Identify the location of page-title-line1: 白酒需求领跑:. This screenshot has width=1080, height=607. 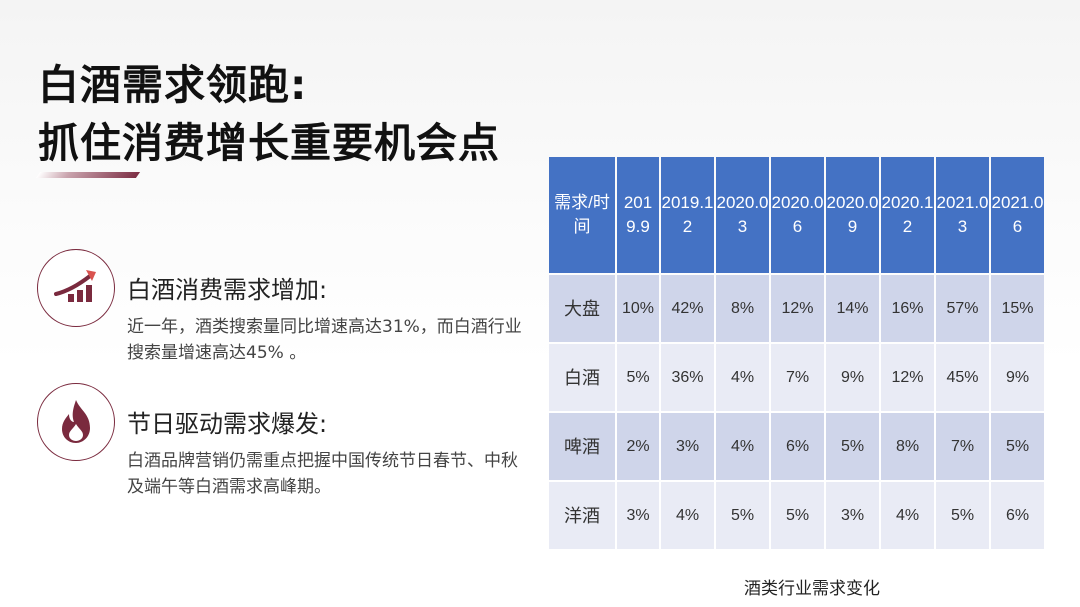
(173, 85).